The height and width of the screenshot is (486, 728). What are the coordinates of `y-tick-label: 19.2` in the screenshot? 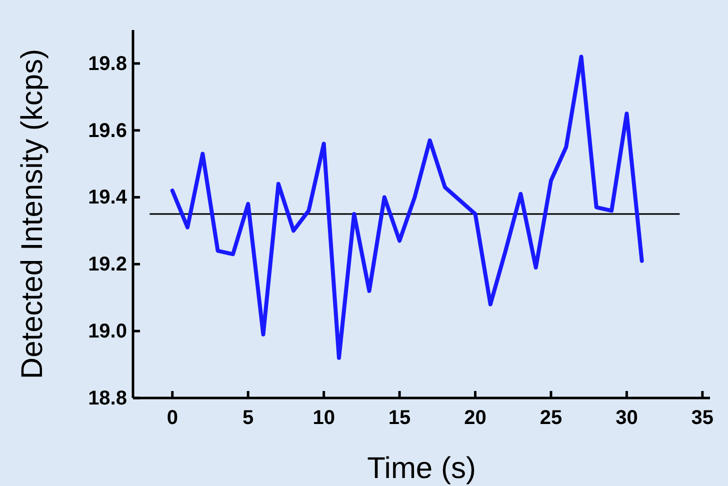 It's located at (107, 265).